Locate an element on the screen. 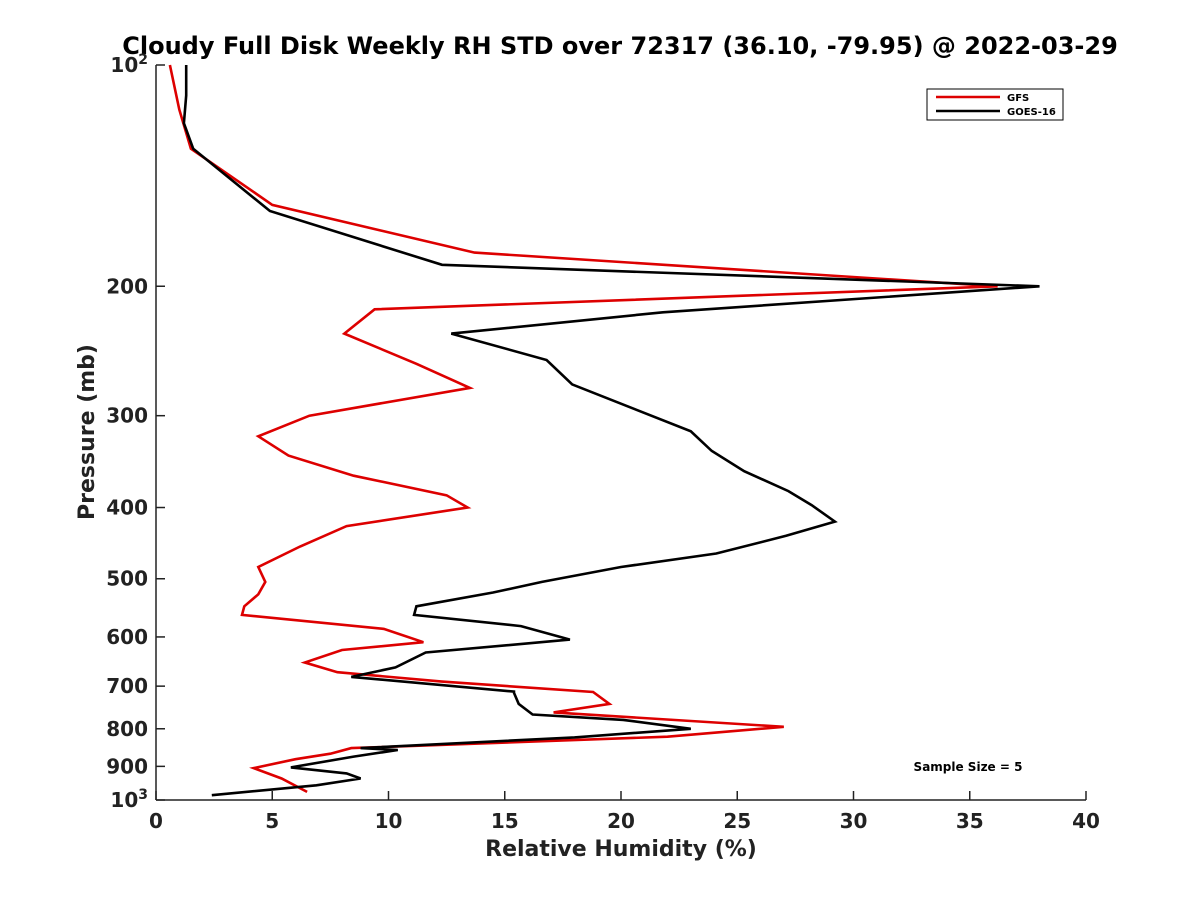  y-tick-label: 500 is located at coordinates (127, 579).